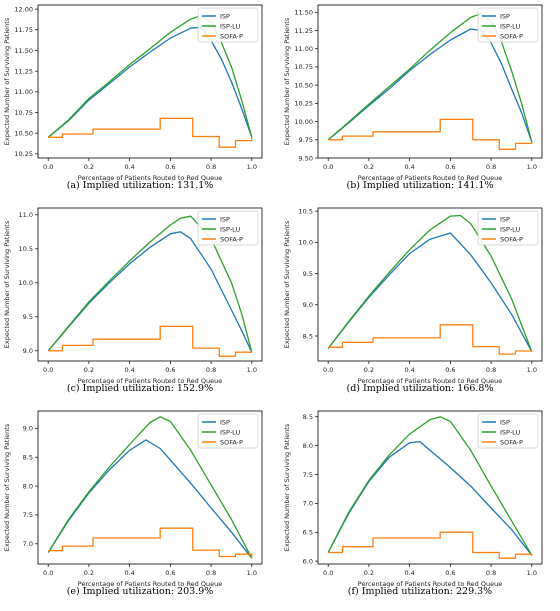  What do you see at coordinates (26, 283) in the screenshot?
I see `y-tick-label: 10.0` at bounding box center [26, 283].